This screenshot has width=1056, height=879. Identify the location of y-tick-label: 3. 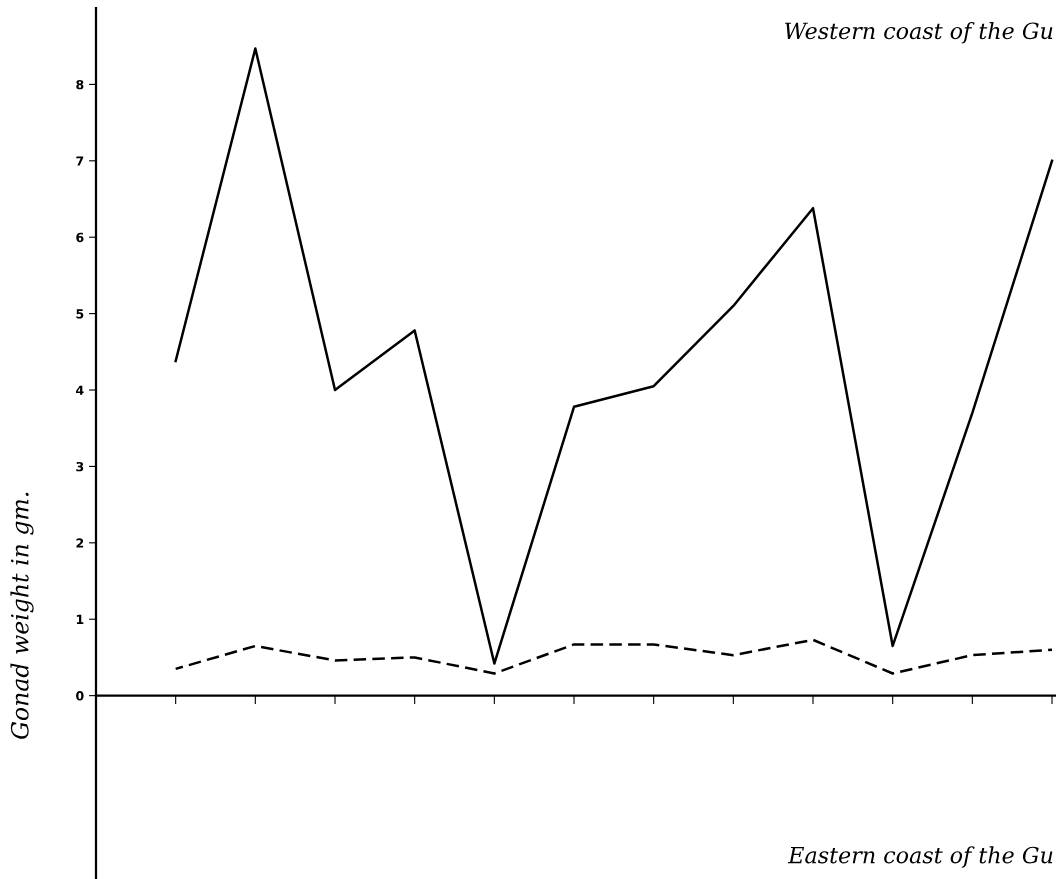
(80, 466).